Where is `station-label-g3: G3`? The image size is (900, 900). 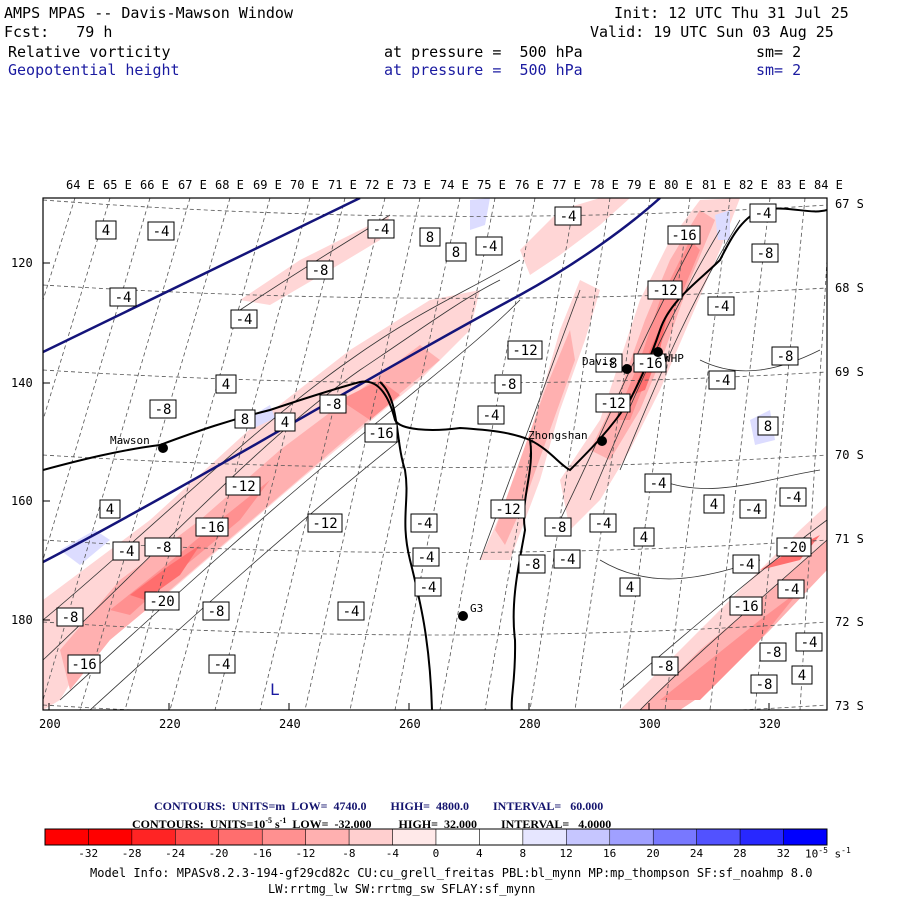 station-label-g3: G3 is located at coordinates (476, 608).